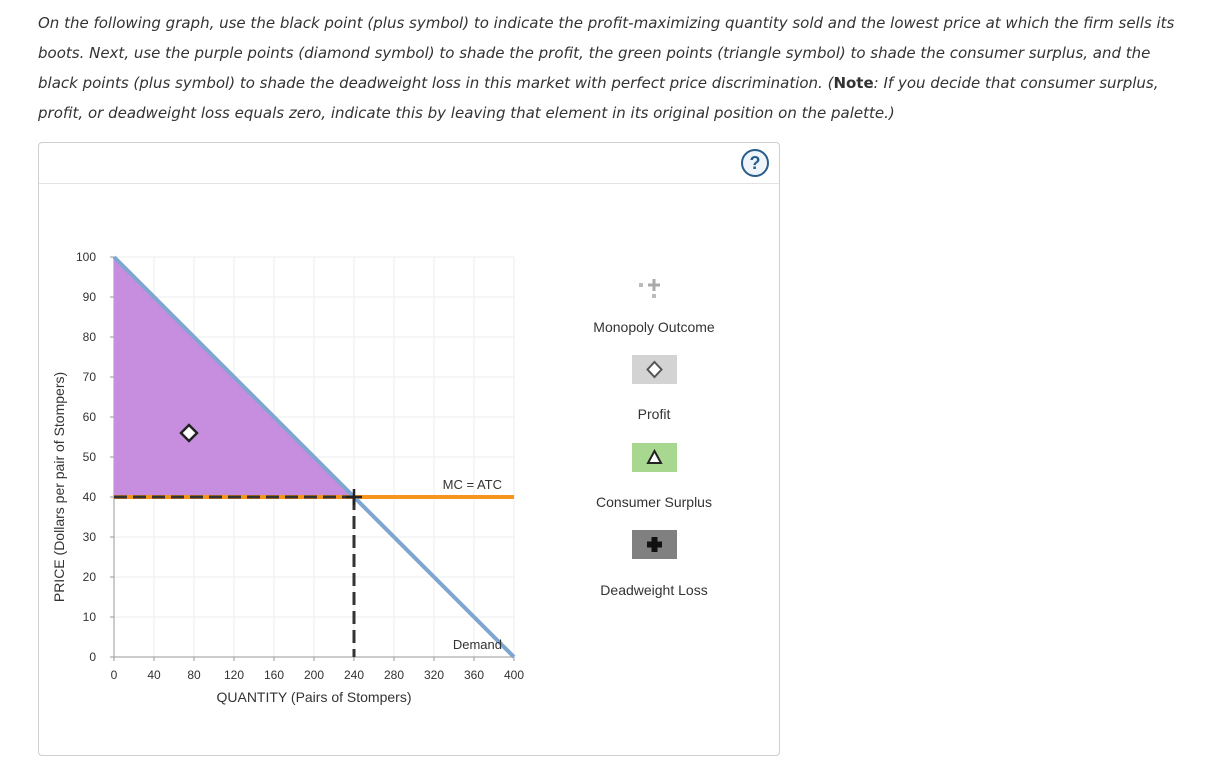  I want to click on profit-diamond-marker, so click(189, 433).